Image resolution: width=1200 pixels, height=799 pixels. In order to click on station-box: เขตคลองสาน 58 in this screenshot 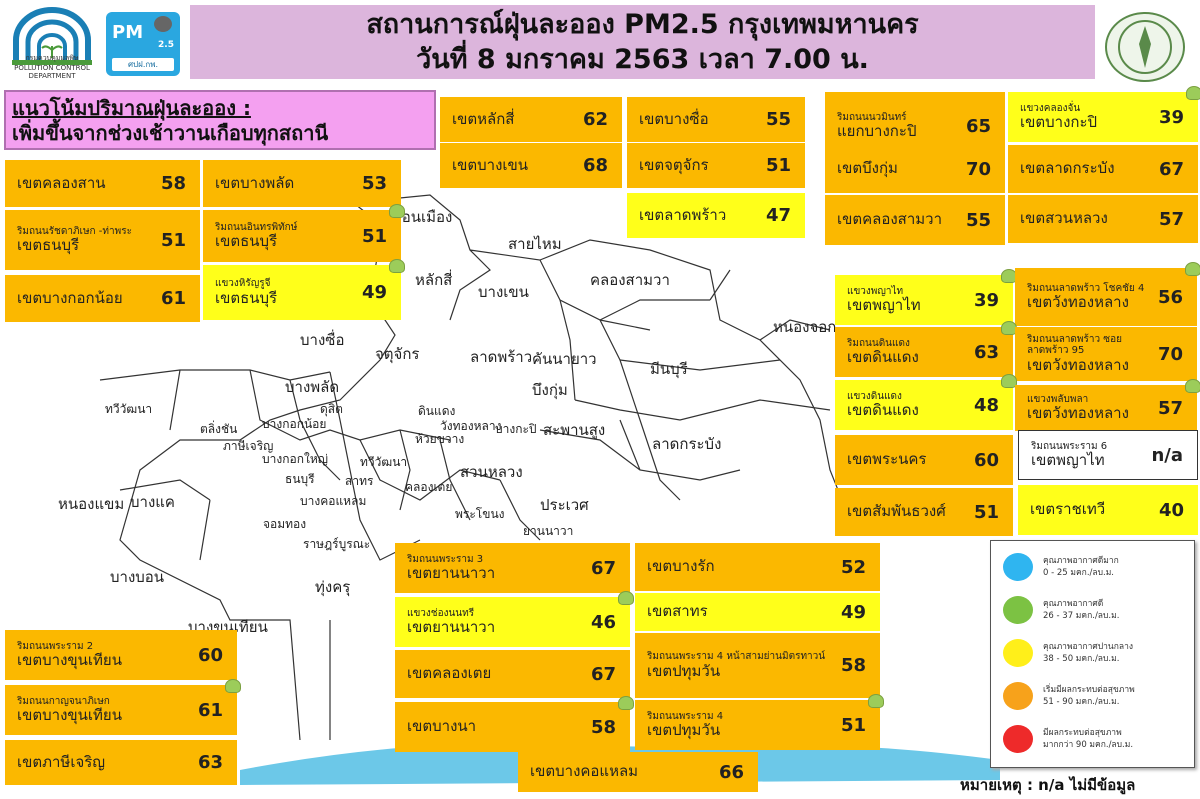, I will do `click(102, 183)`.